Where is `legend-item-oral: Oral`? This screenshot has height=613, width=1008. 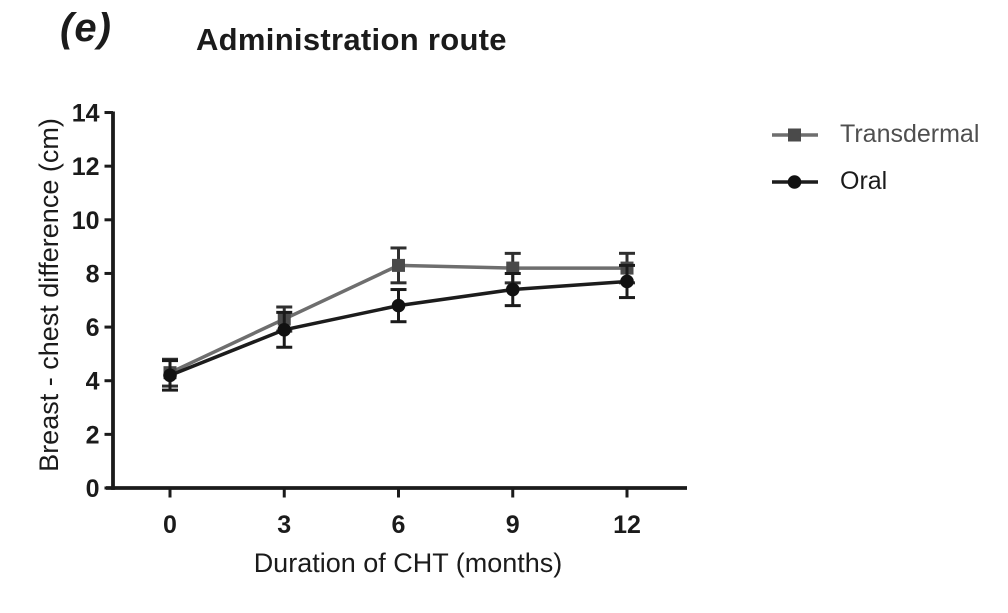
legend-item-oral: Oral is located at coordinates (875, 181).